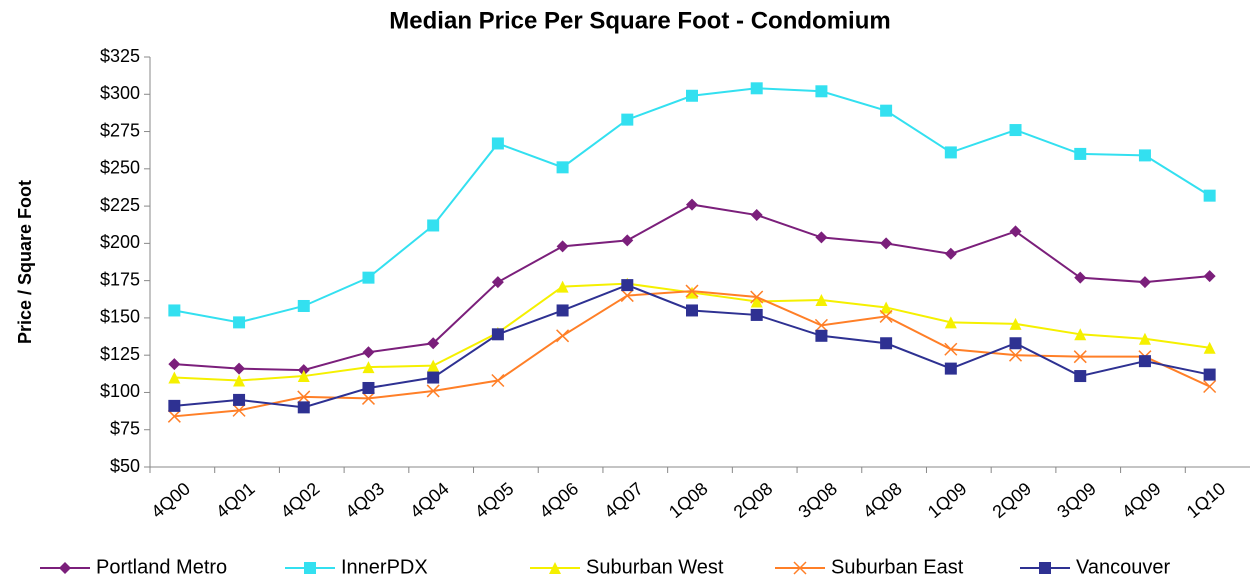 The width and height of the screenshot is (1251, 585). I want to click on y-tick-label: $100, so click(120, 391).